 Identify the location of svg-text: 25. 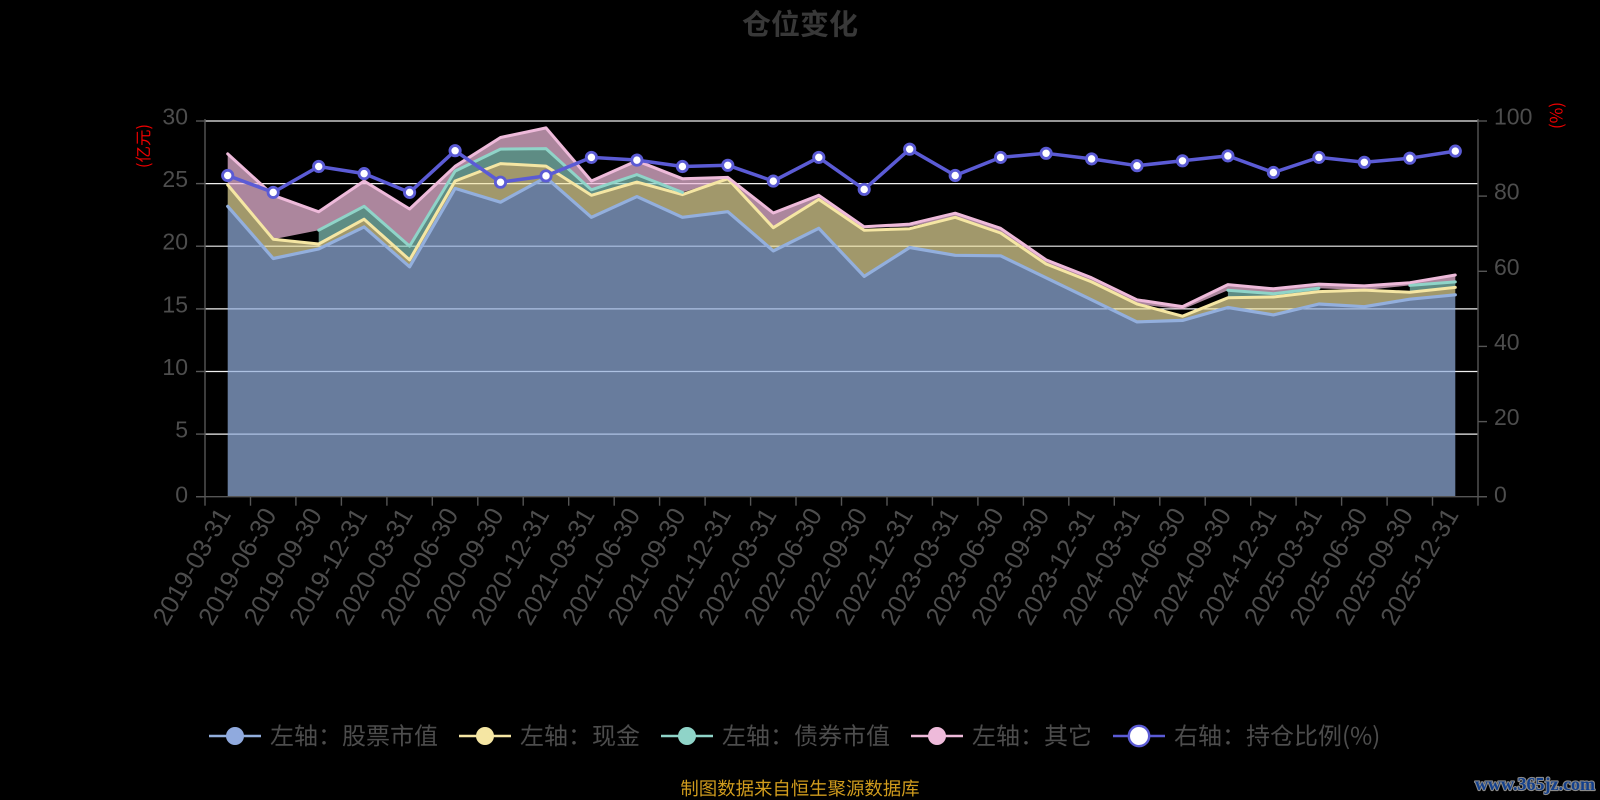
(175, 179).